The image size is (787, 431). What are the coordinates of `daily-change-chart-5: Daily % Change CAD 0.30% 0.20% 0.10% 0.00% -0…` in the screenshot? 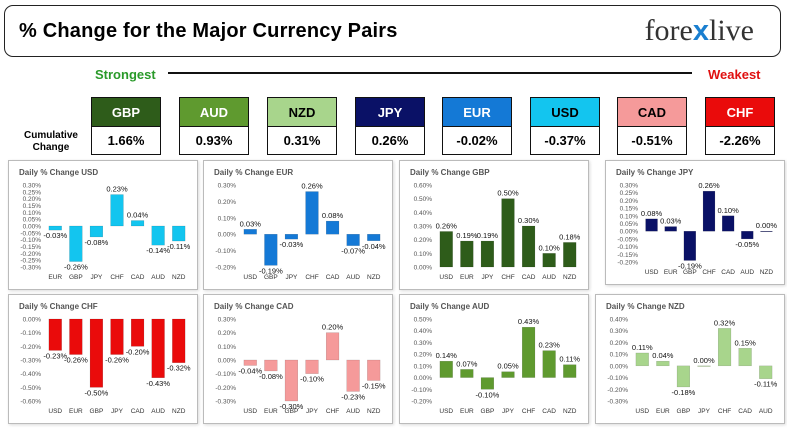 It's located at (298, 359).